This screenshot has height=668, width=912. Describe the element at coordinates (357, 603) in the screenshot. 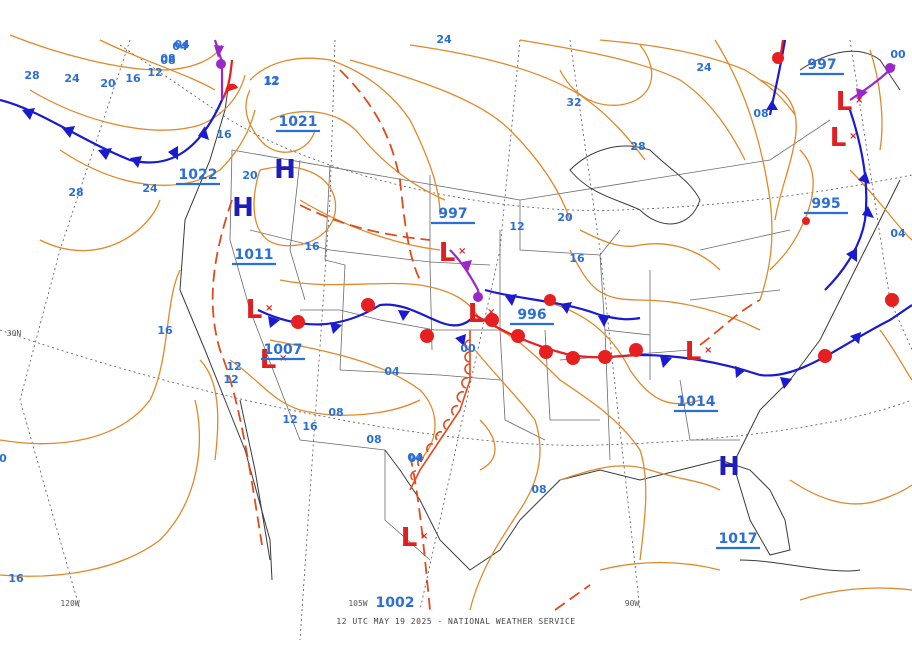

I see `coordinate-label: 105W` at that location.